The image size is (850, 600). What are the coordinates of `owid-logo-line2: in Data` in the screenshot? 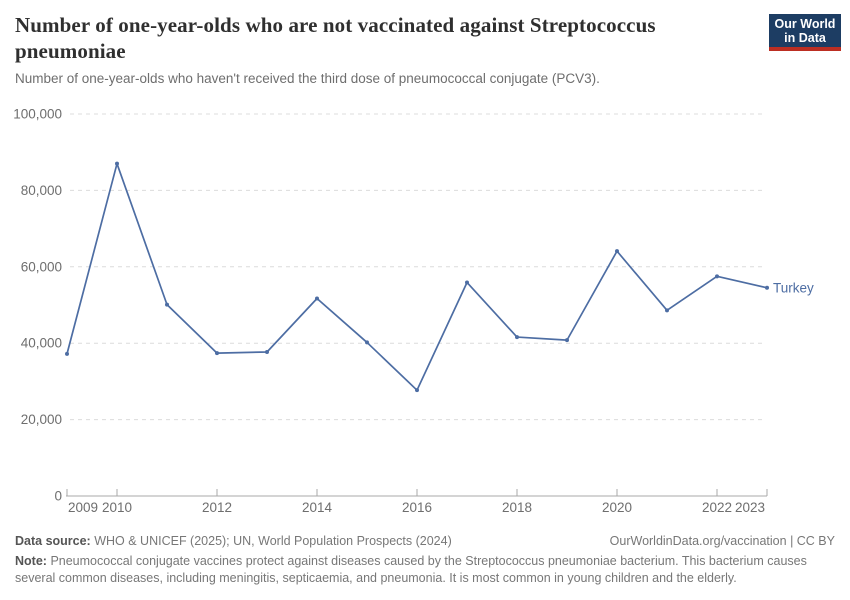 It's located at (805, 37).